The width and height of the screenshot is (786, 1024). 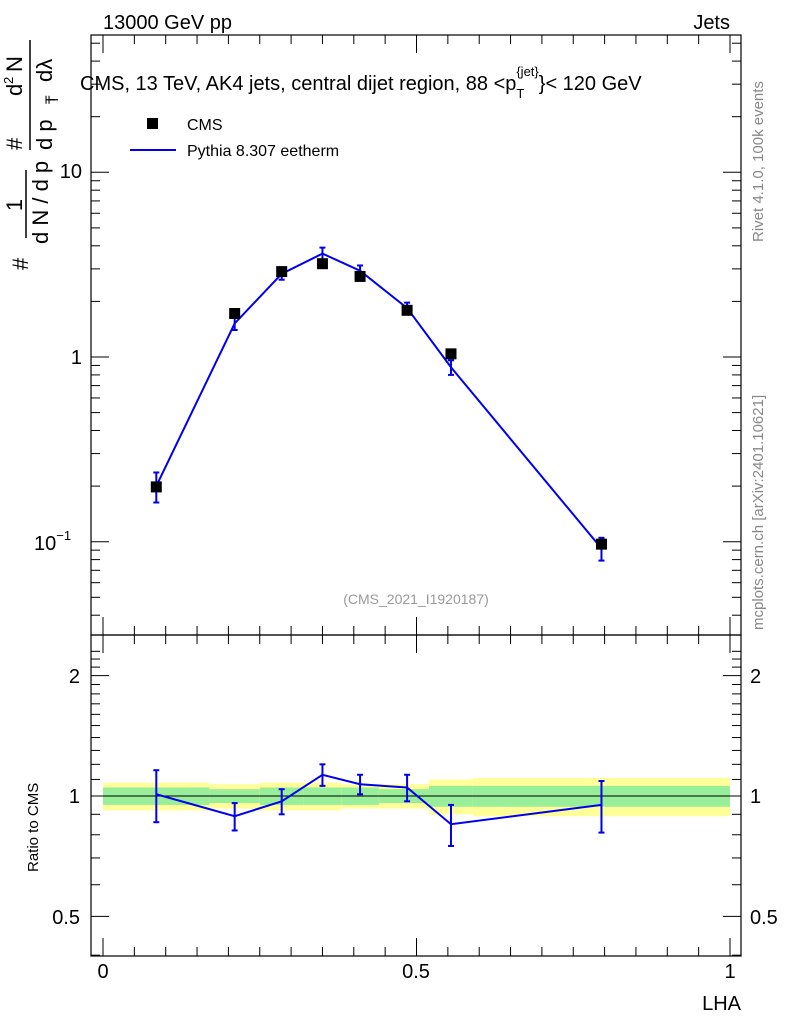 What do you see at coordinates (755, 677) in the screenshot?
I see `ratio-ytick-2-right: 2` at bounding box center [755, 677].